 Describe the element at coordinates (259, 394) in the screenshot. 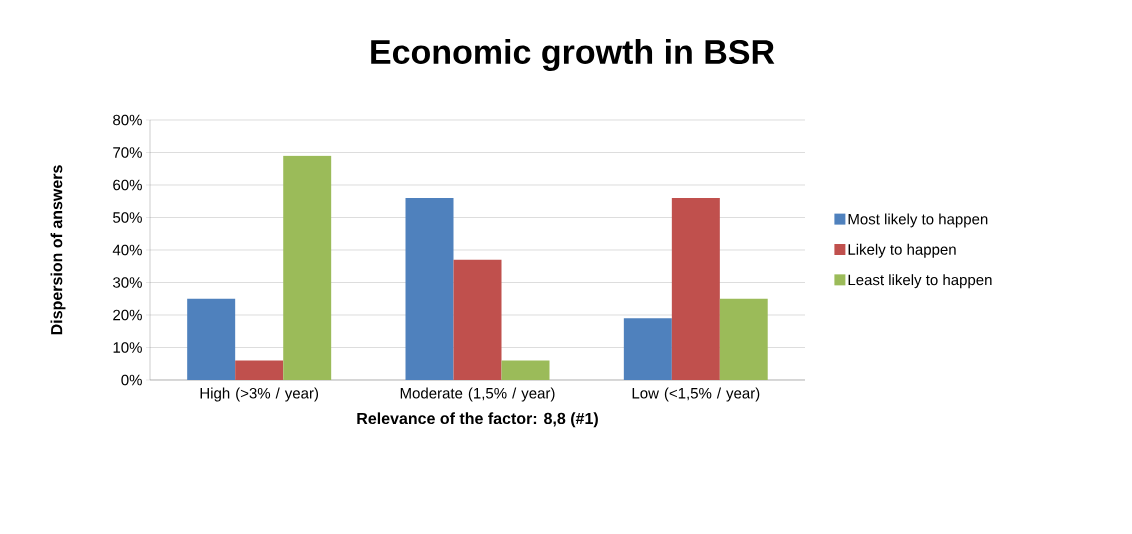

I see `x-tick-label: High (>3% / year)` at that location.